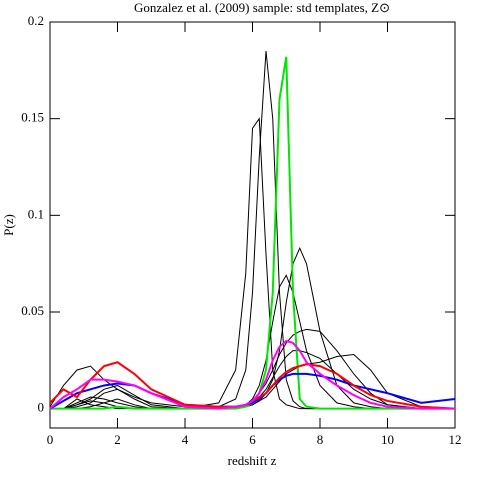  I want to click on x-tick-label: 0, so click(50, 439).